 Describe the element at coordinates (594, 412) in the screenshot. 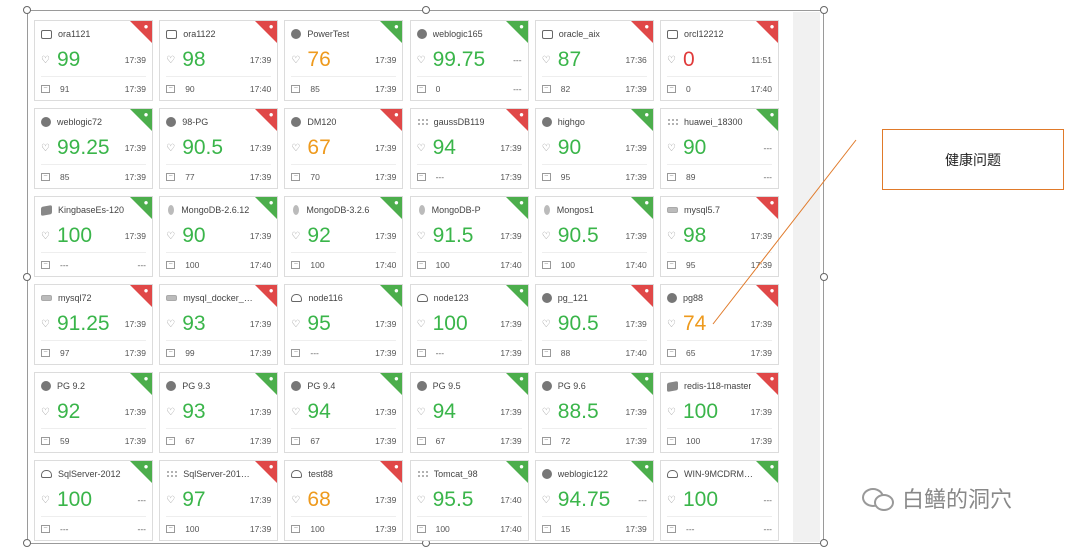

I see `monitor-card: ● PG 9.6 ♡ 88.5 17:39 ~72 17:39` at that location.